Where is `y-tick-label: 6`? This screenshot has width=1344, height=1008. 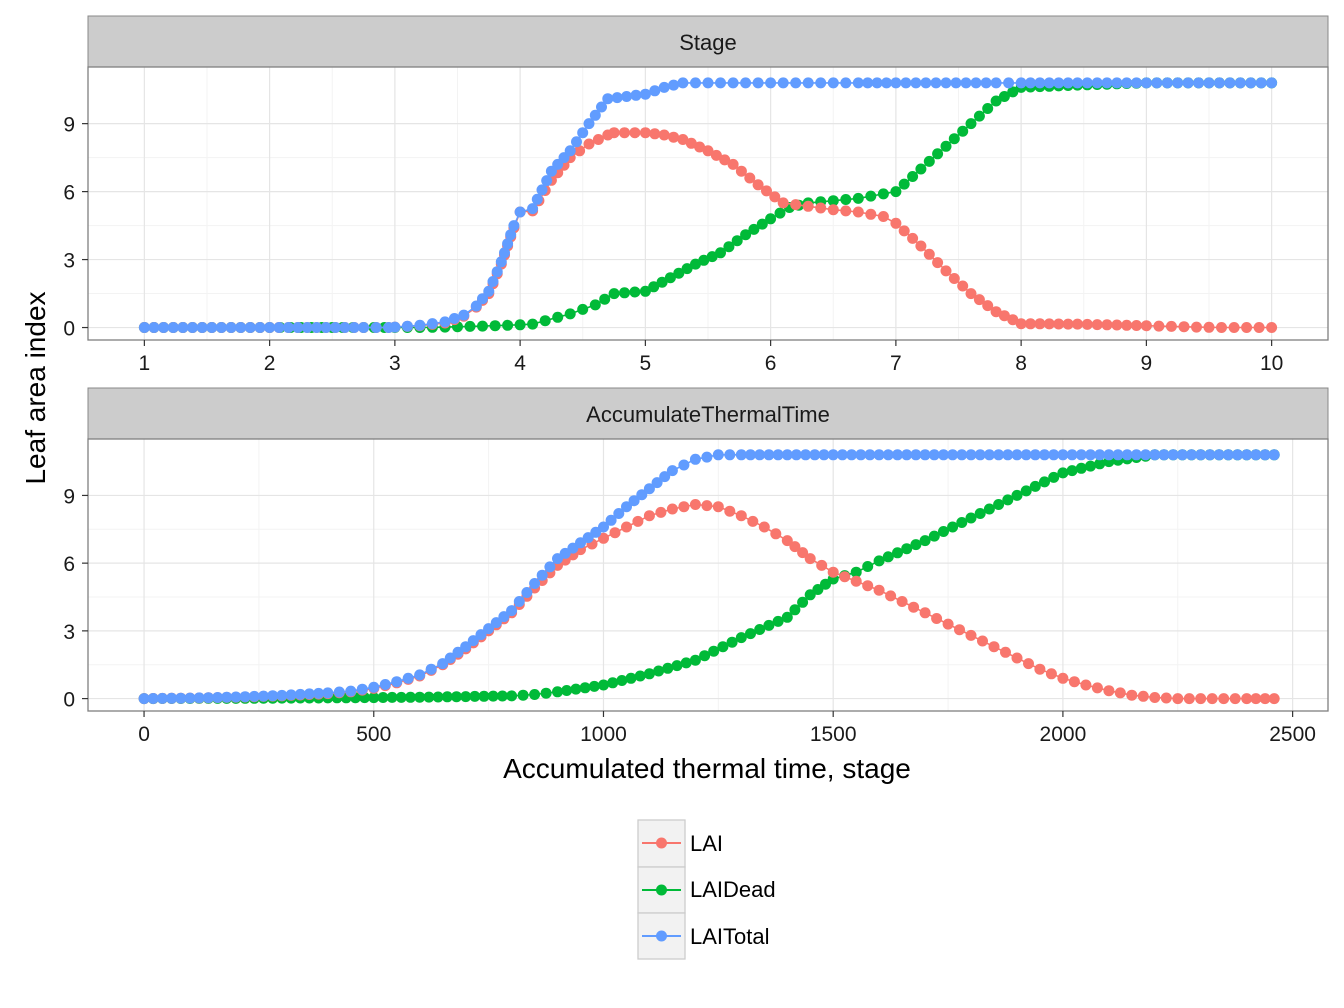 y-tick-label: 6 is located at coordinates (69, 193).